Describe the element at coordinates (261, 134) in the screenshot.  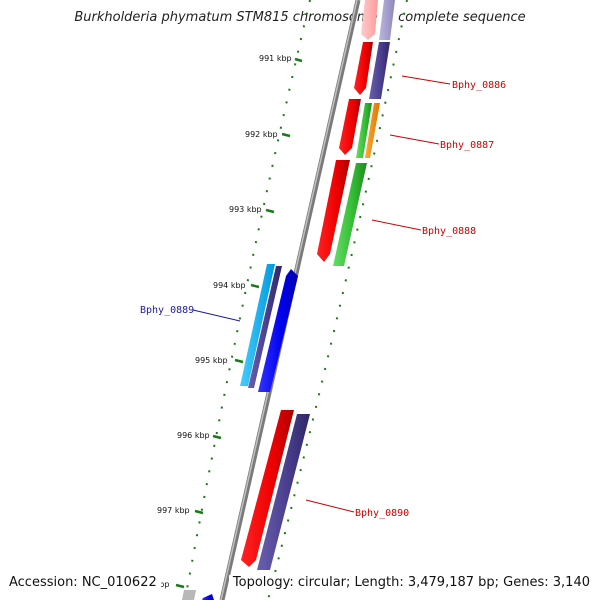
I see `kbp-label-992: 992 kbp` at that location.